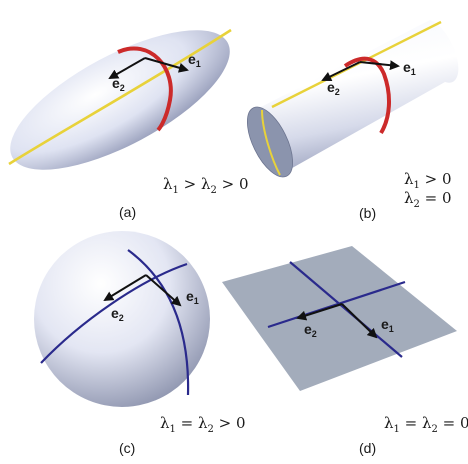 The height and width of the screenshot is (464, 468). I want to click on sphere-surface, so click(122, 319).